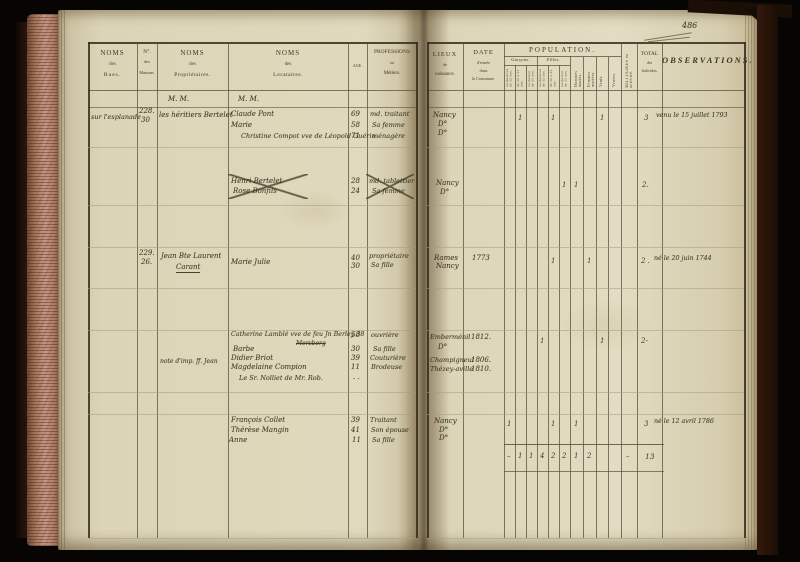 Image resolution: width=800 pixels, height=562 pixels. Describe the element at coordinates (355, 136) in the screenshot. I see `row1-age-3: 71` at that location.